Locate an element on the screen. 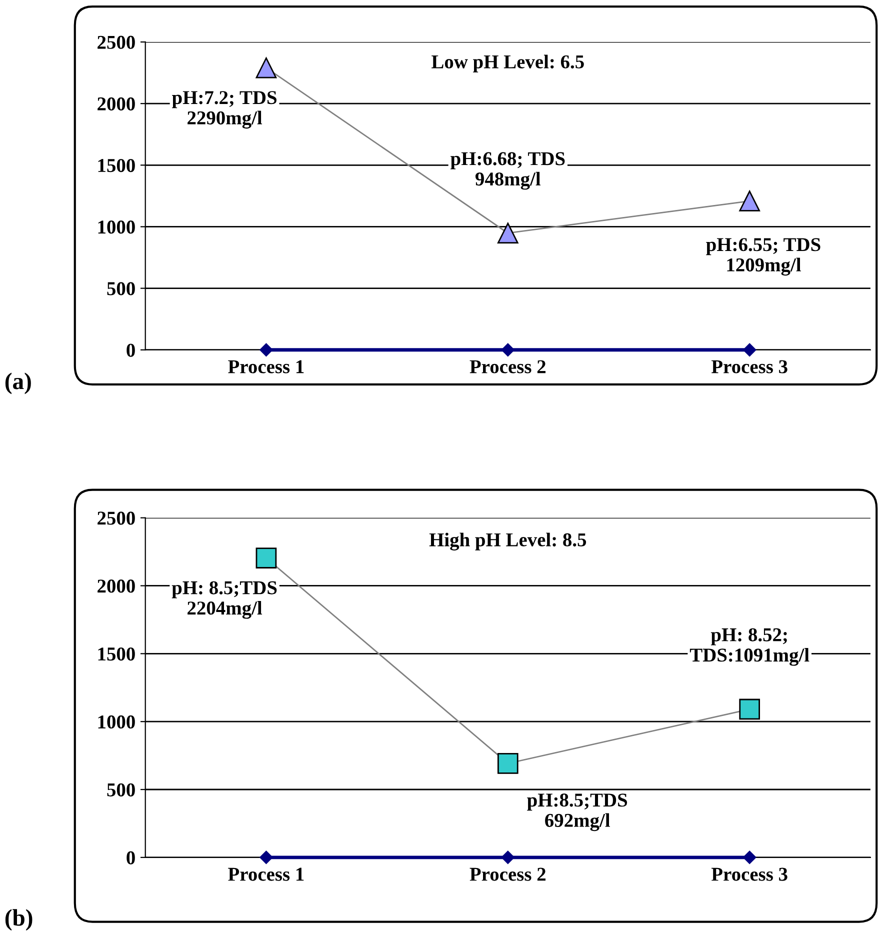  annotation: pH:6.55; TDS 1209mg/l is located at coordinates (763, 257).